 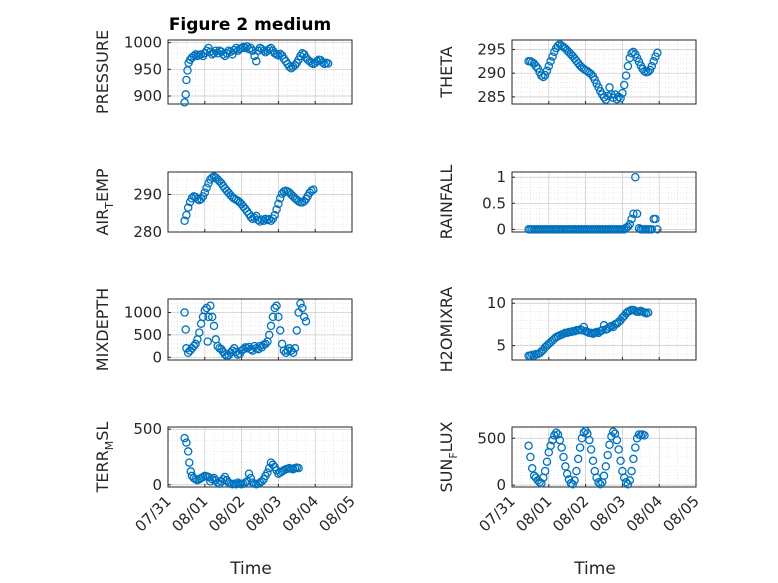 I want to click on figure-title: Figure 2 medium, so click(x=250, y=25).